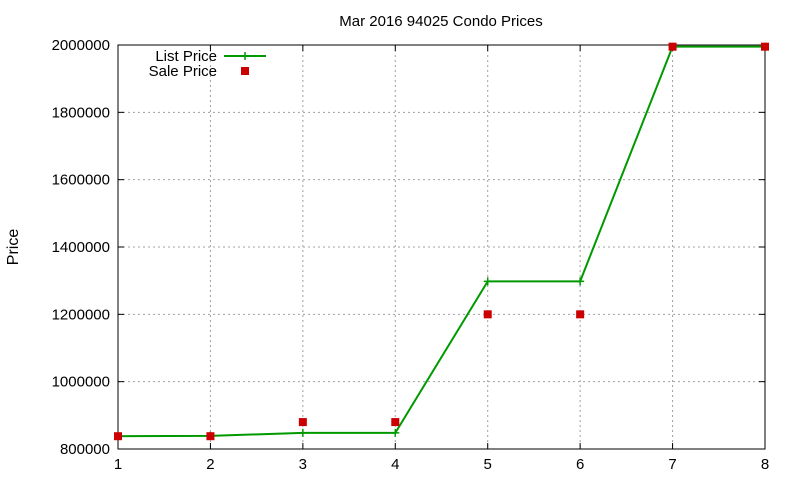  What do you see at coordinates (765, 464) in the screenshot?
I see `x-tick-label: 8` at bounding box center [765, 464].